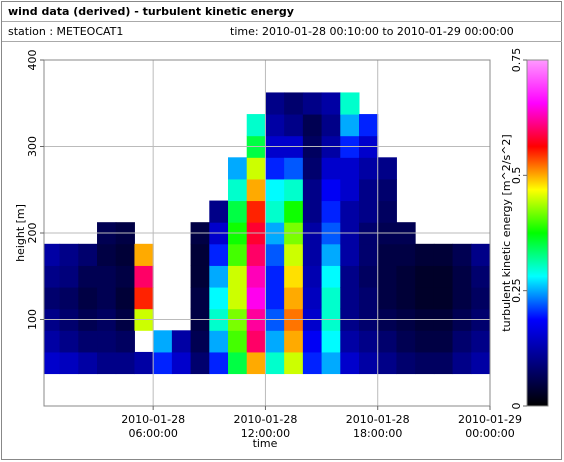 The width and height of the screenshot is (564, 462). What do you see at coordinates (32, 233) in the screenshot?
I see `y-tick-label: 200` at bounding box center [32, 233].